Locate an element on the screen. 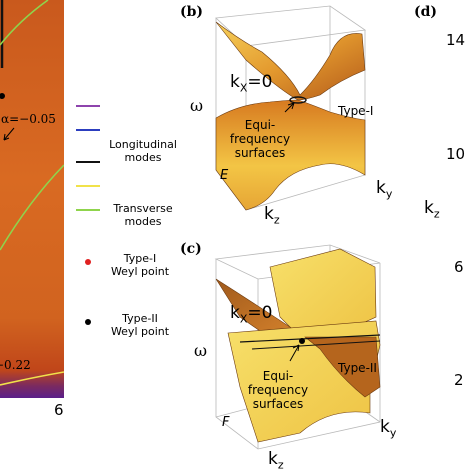 This screenshot has width=474, height=474. panel-d-tick-6: 6 is located at coordinates (459, 267).